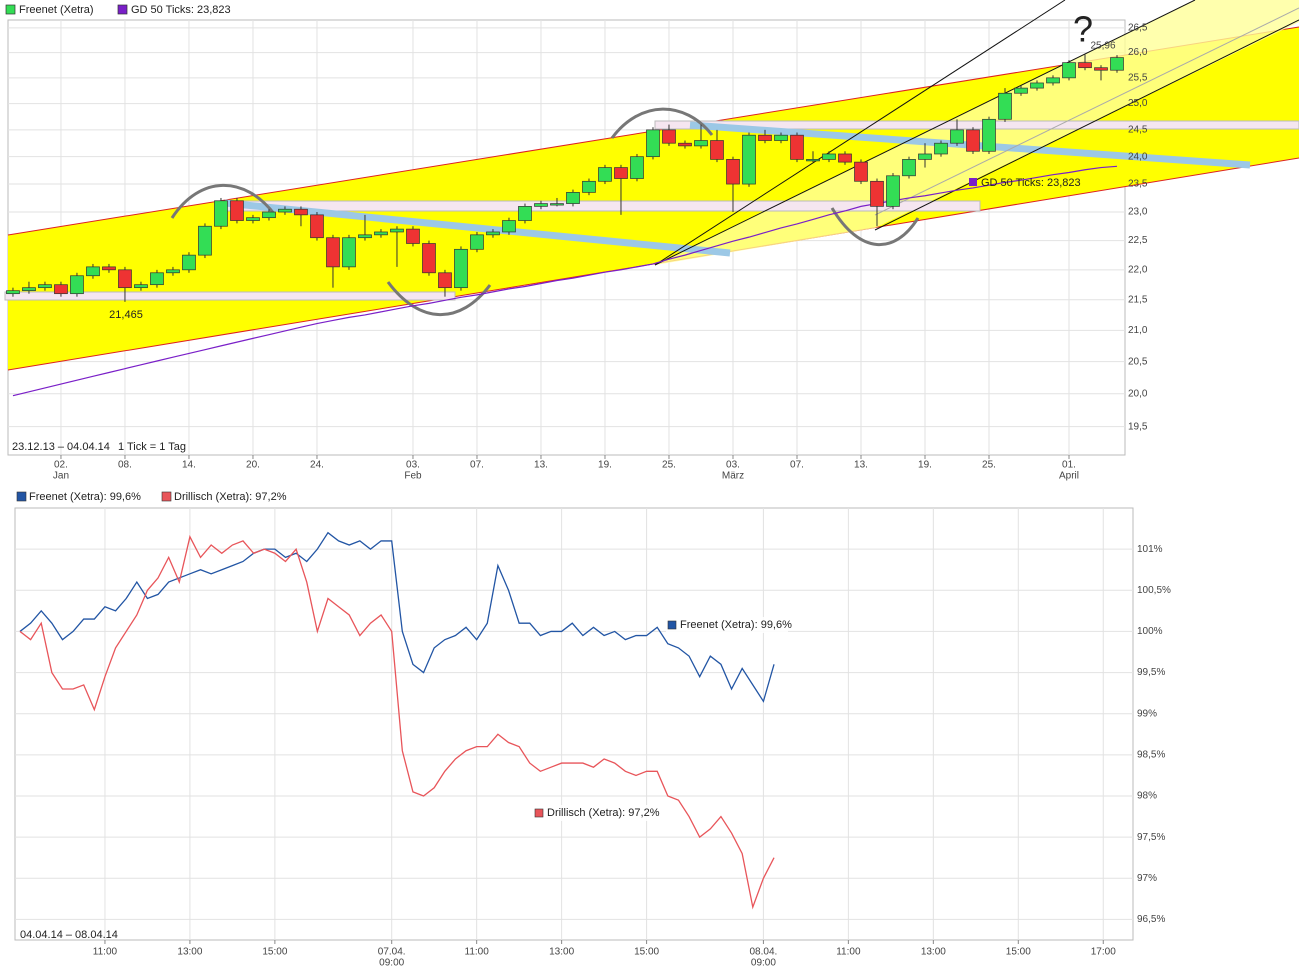  Describe the element at coordinates (603, 813) in the screenshot. I see `inline-label: Drillisch (Xetra): 97,2%` at that location.